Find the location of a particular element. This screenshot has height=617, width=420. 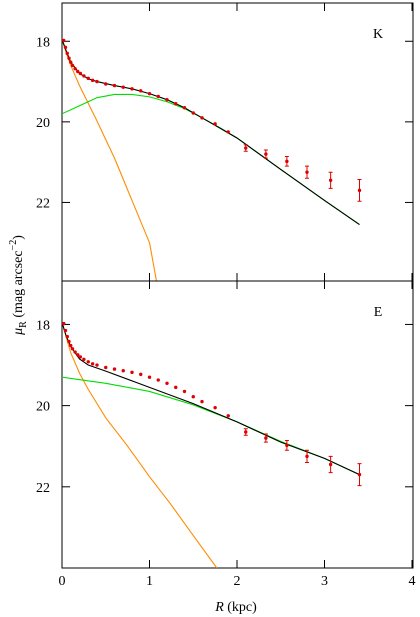

x-tick-label: 4 is located at coordinates (412, 581).